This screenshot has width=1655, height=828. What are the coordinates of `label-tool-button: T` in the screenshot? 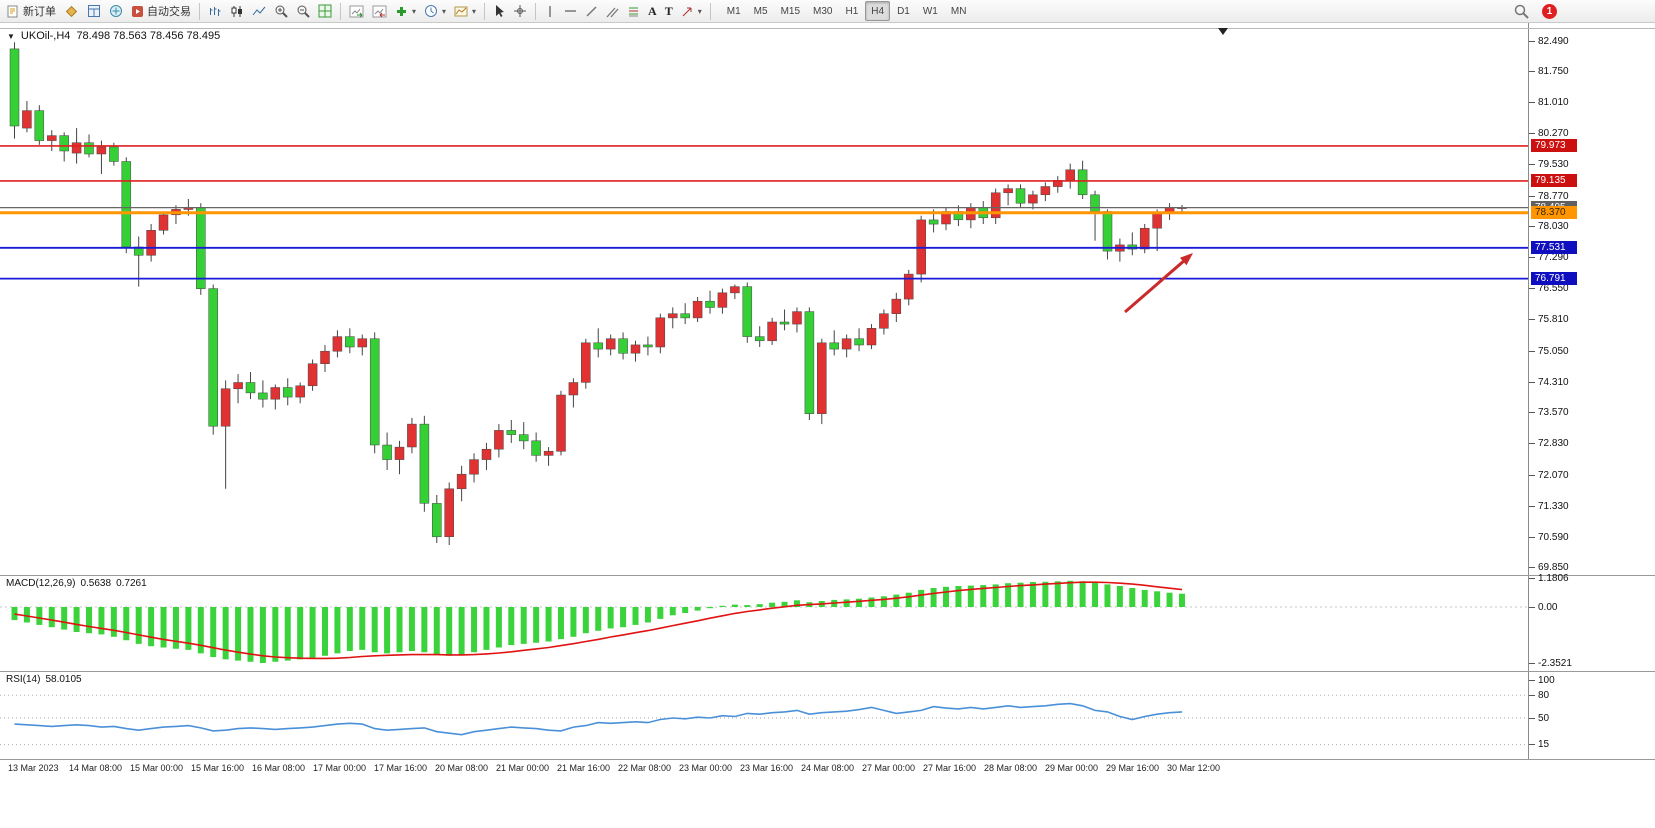 It's located at (669, 11).